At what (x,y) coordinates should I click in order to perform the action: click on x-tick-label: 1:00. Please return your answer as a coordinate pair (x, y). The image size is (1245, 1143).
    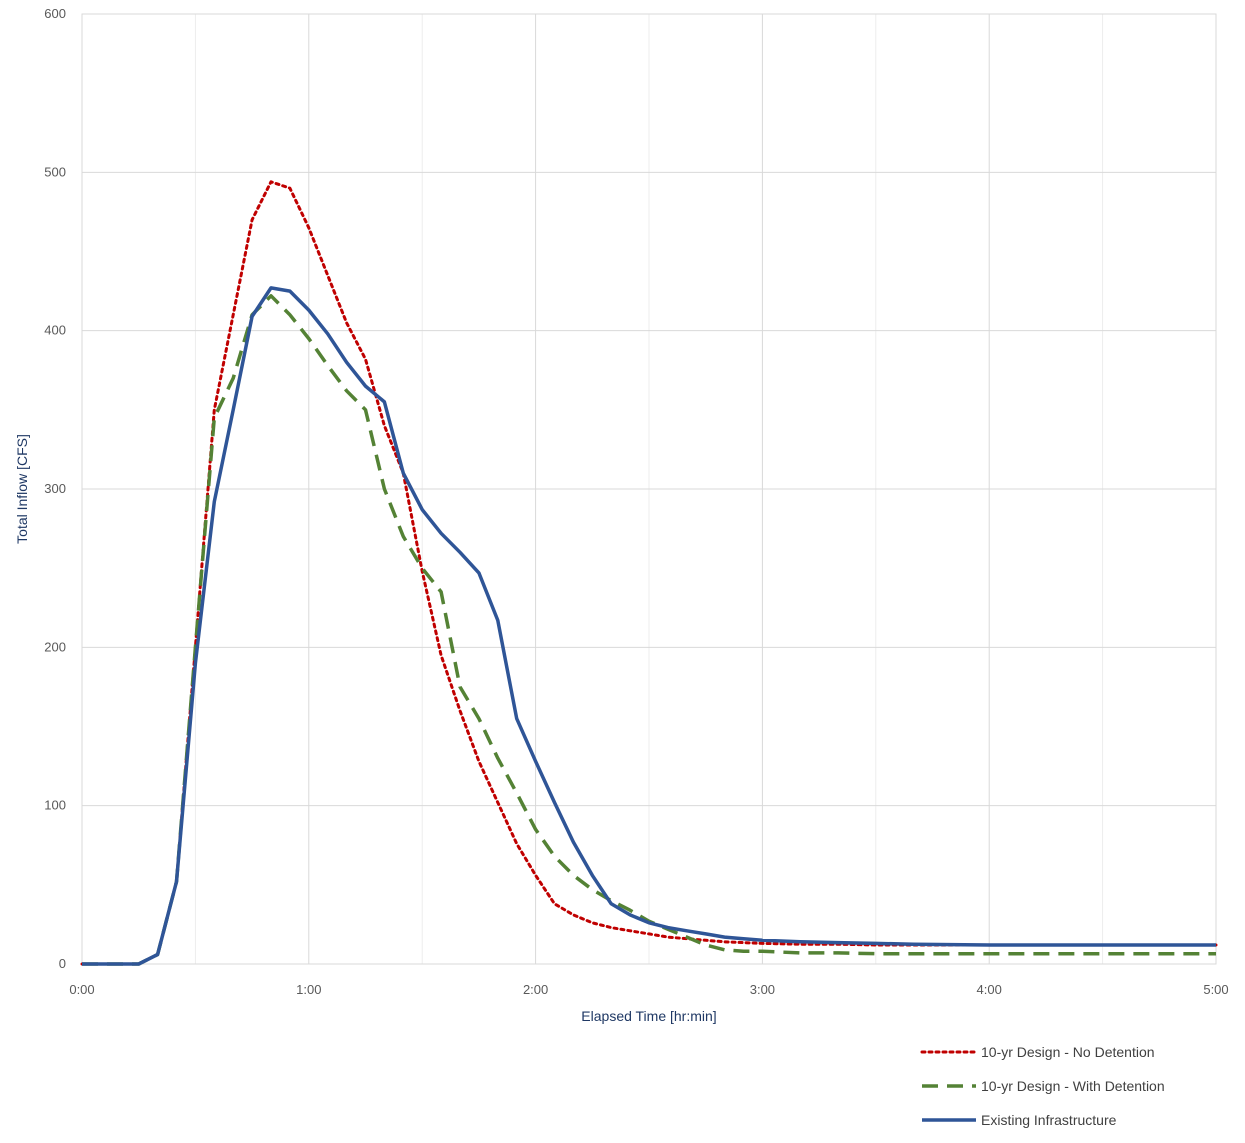
    Looking at the image, I should click on (308, 989).